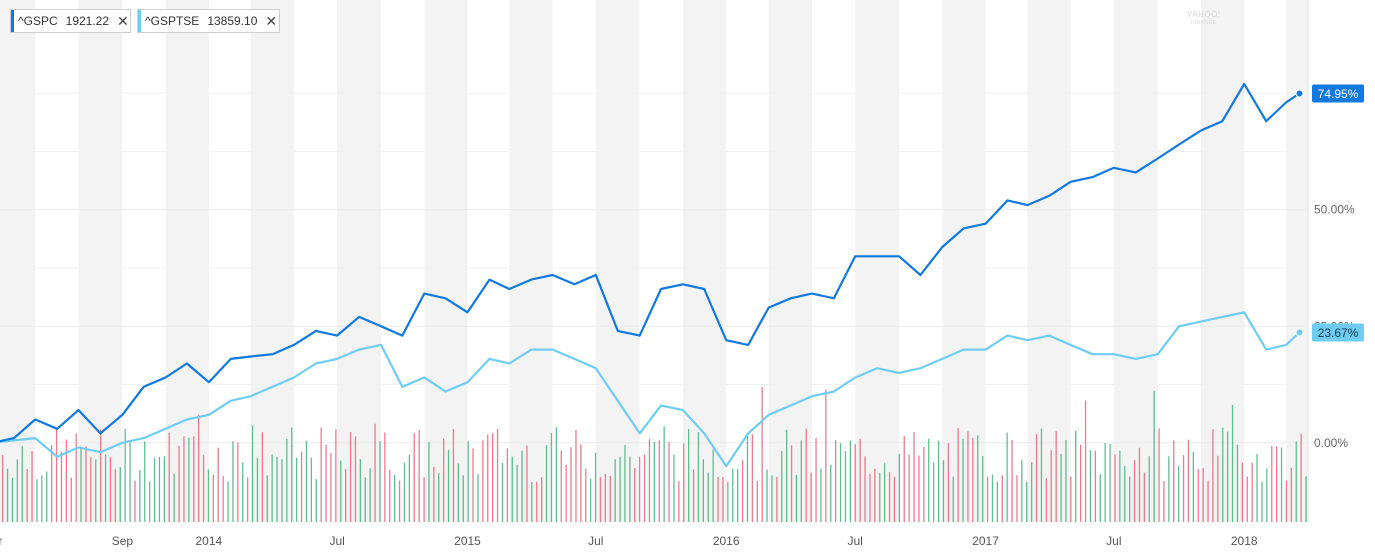 This screenshot has height=552, width=1375. Describe the element at coordinates (726, 541) in the screenshot. I see `x-tick-label: 2016` at that location.